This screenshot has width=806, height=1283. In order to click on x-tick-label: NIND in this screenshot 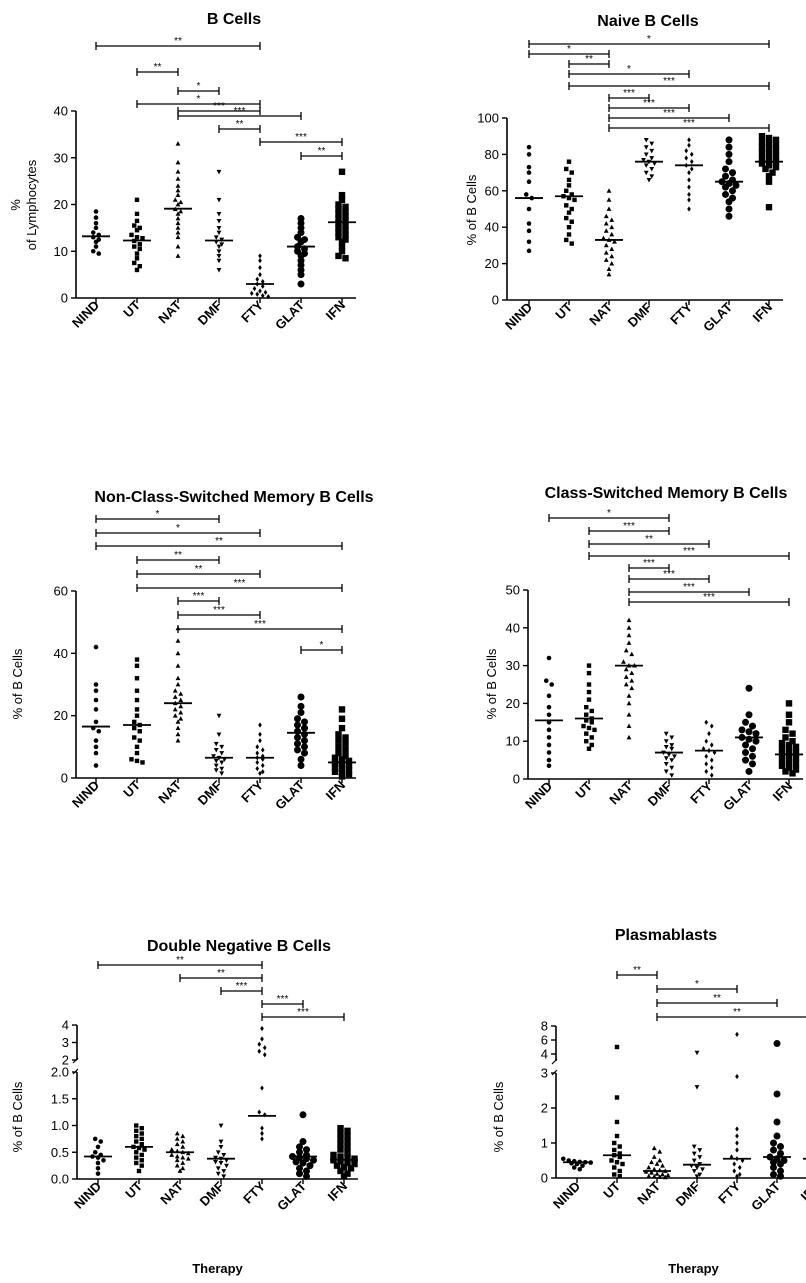, I will do `click(87, 1195)`.